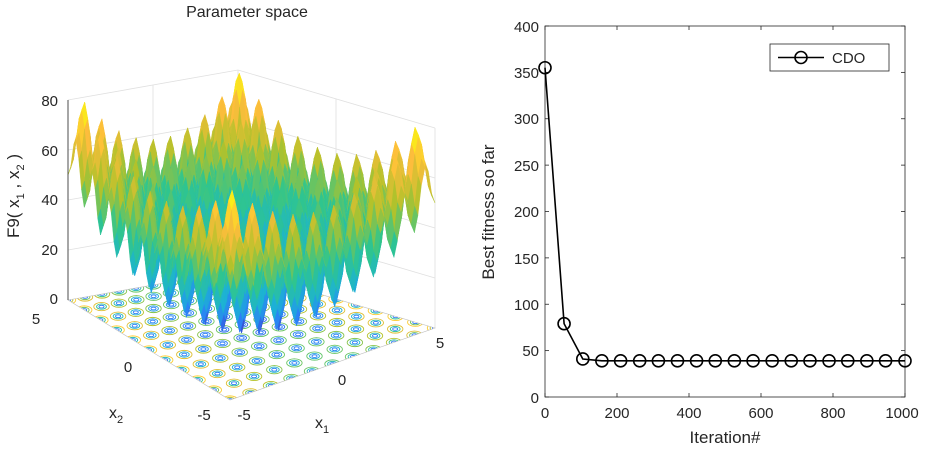  I want to click on y-ticks-3d: 5 0 -5, so click(121, 367).